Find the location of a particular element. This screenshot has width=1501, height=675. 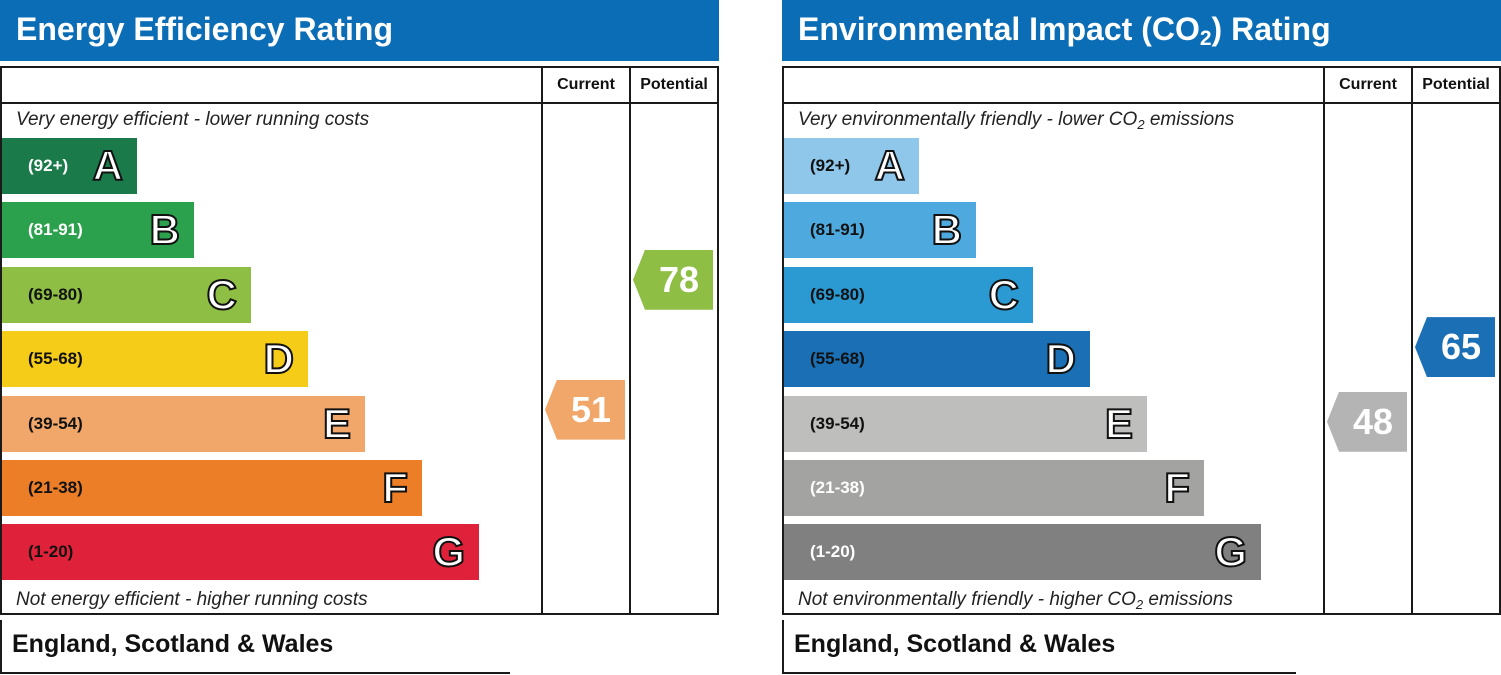

top-note-tail: emissions is located at coordinates (1189, 119).